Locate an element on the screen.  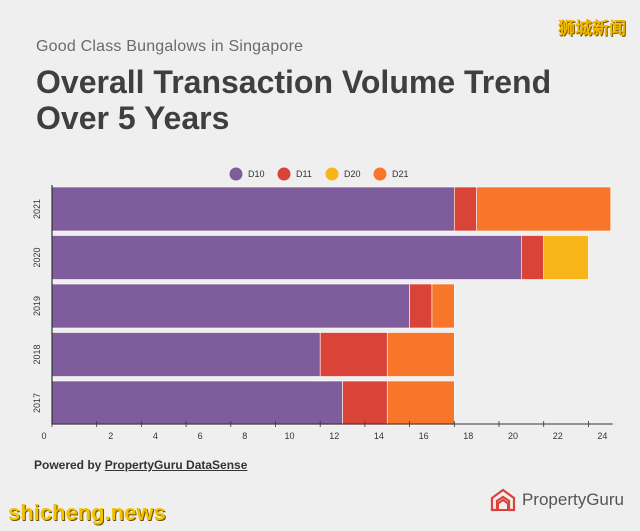
bar-2017-d10 is located at coordinates (197, 403).